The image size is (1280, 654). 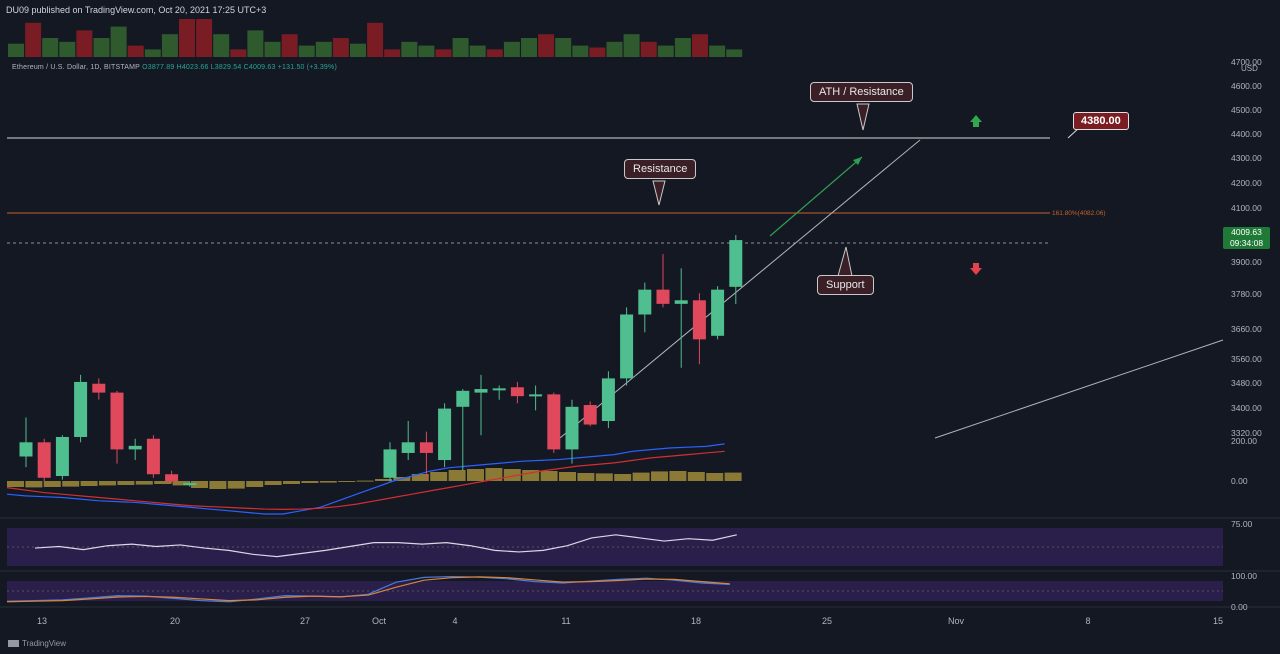 What do you see at coordinates (861, 92) in the screenshot?
I see `ath-resistance-label: ATH / Resistance` at bounding box center [861, 92].